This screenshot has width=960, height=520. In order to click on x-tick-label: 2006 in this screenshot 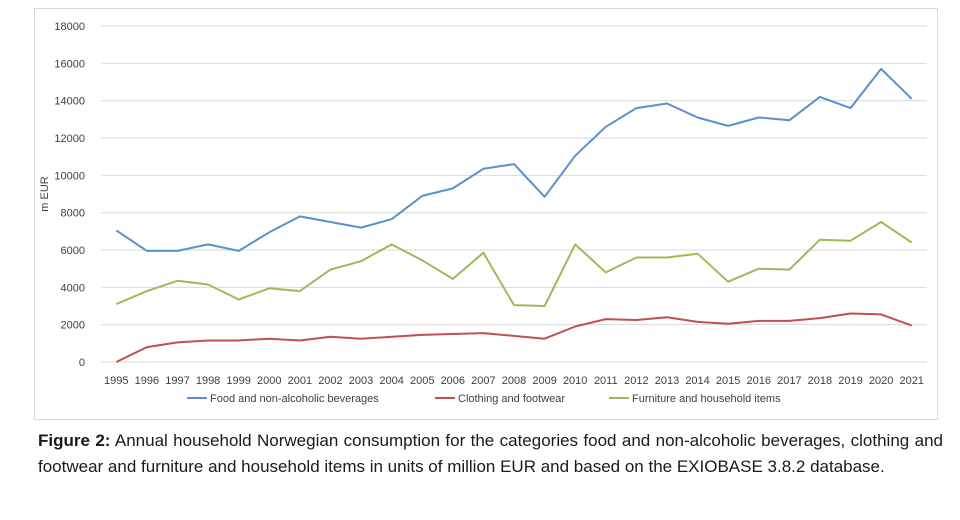, I will do `click(453, 381)`.